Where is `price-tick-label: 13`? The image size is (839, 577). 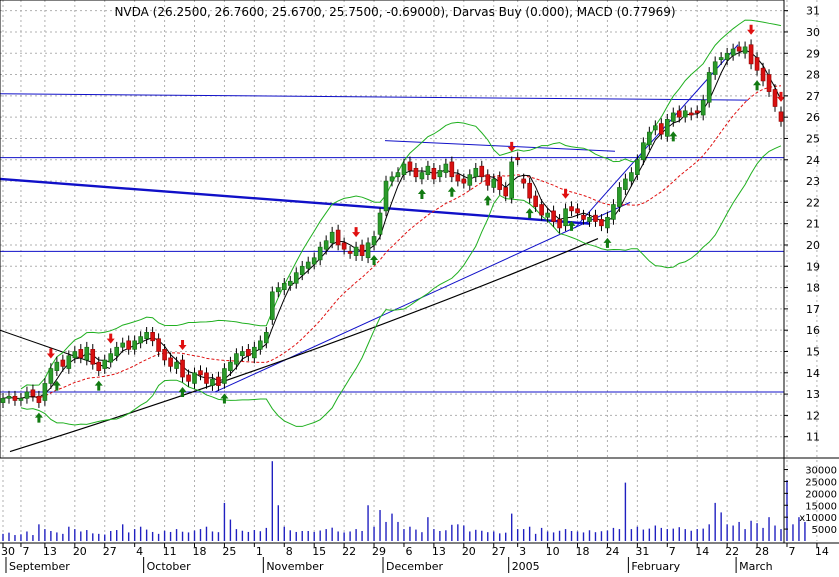 price-tick-label: 13 is located at coordinates (813, 394).